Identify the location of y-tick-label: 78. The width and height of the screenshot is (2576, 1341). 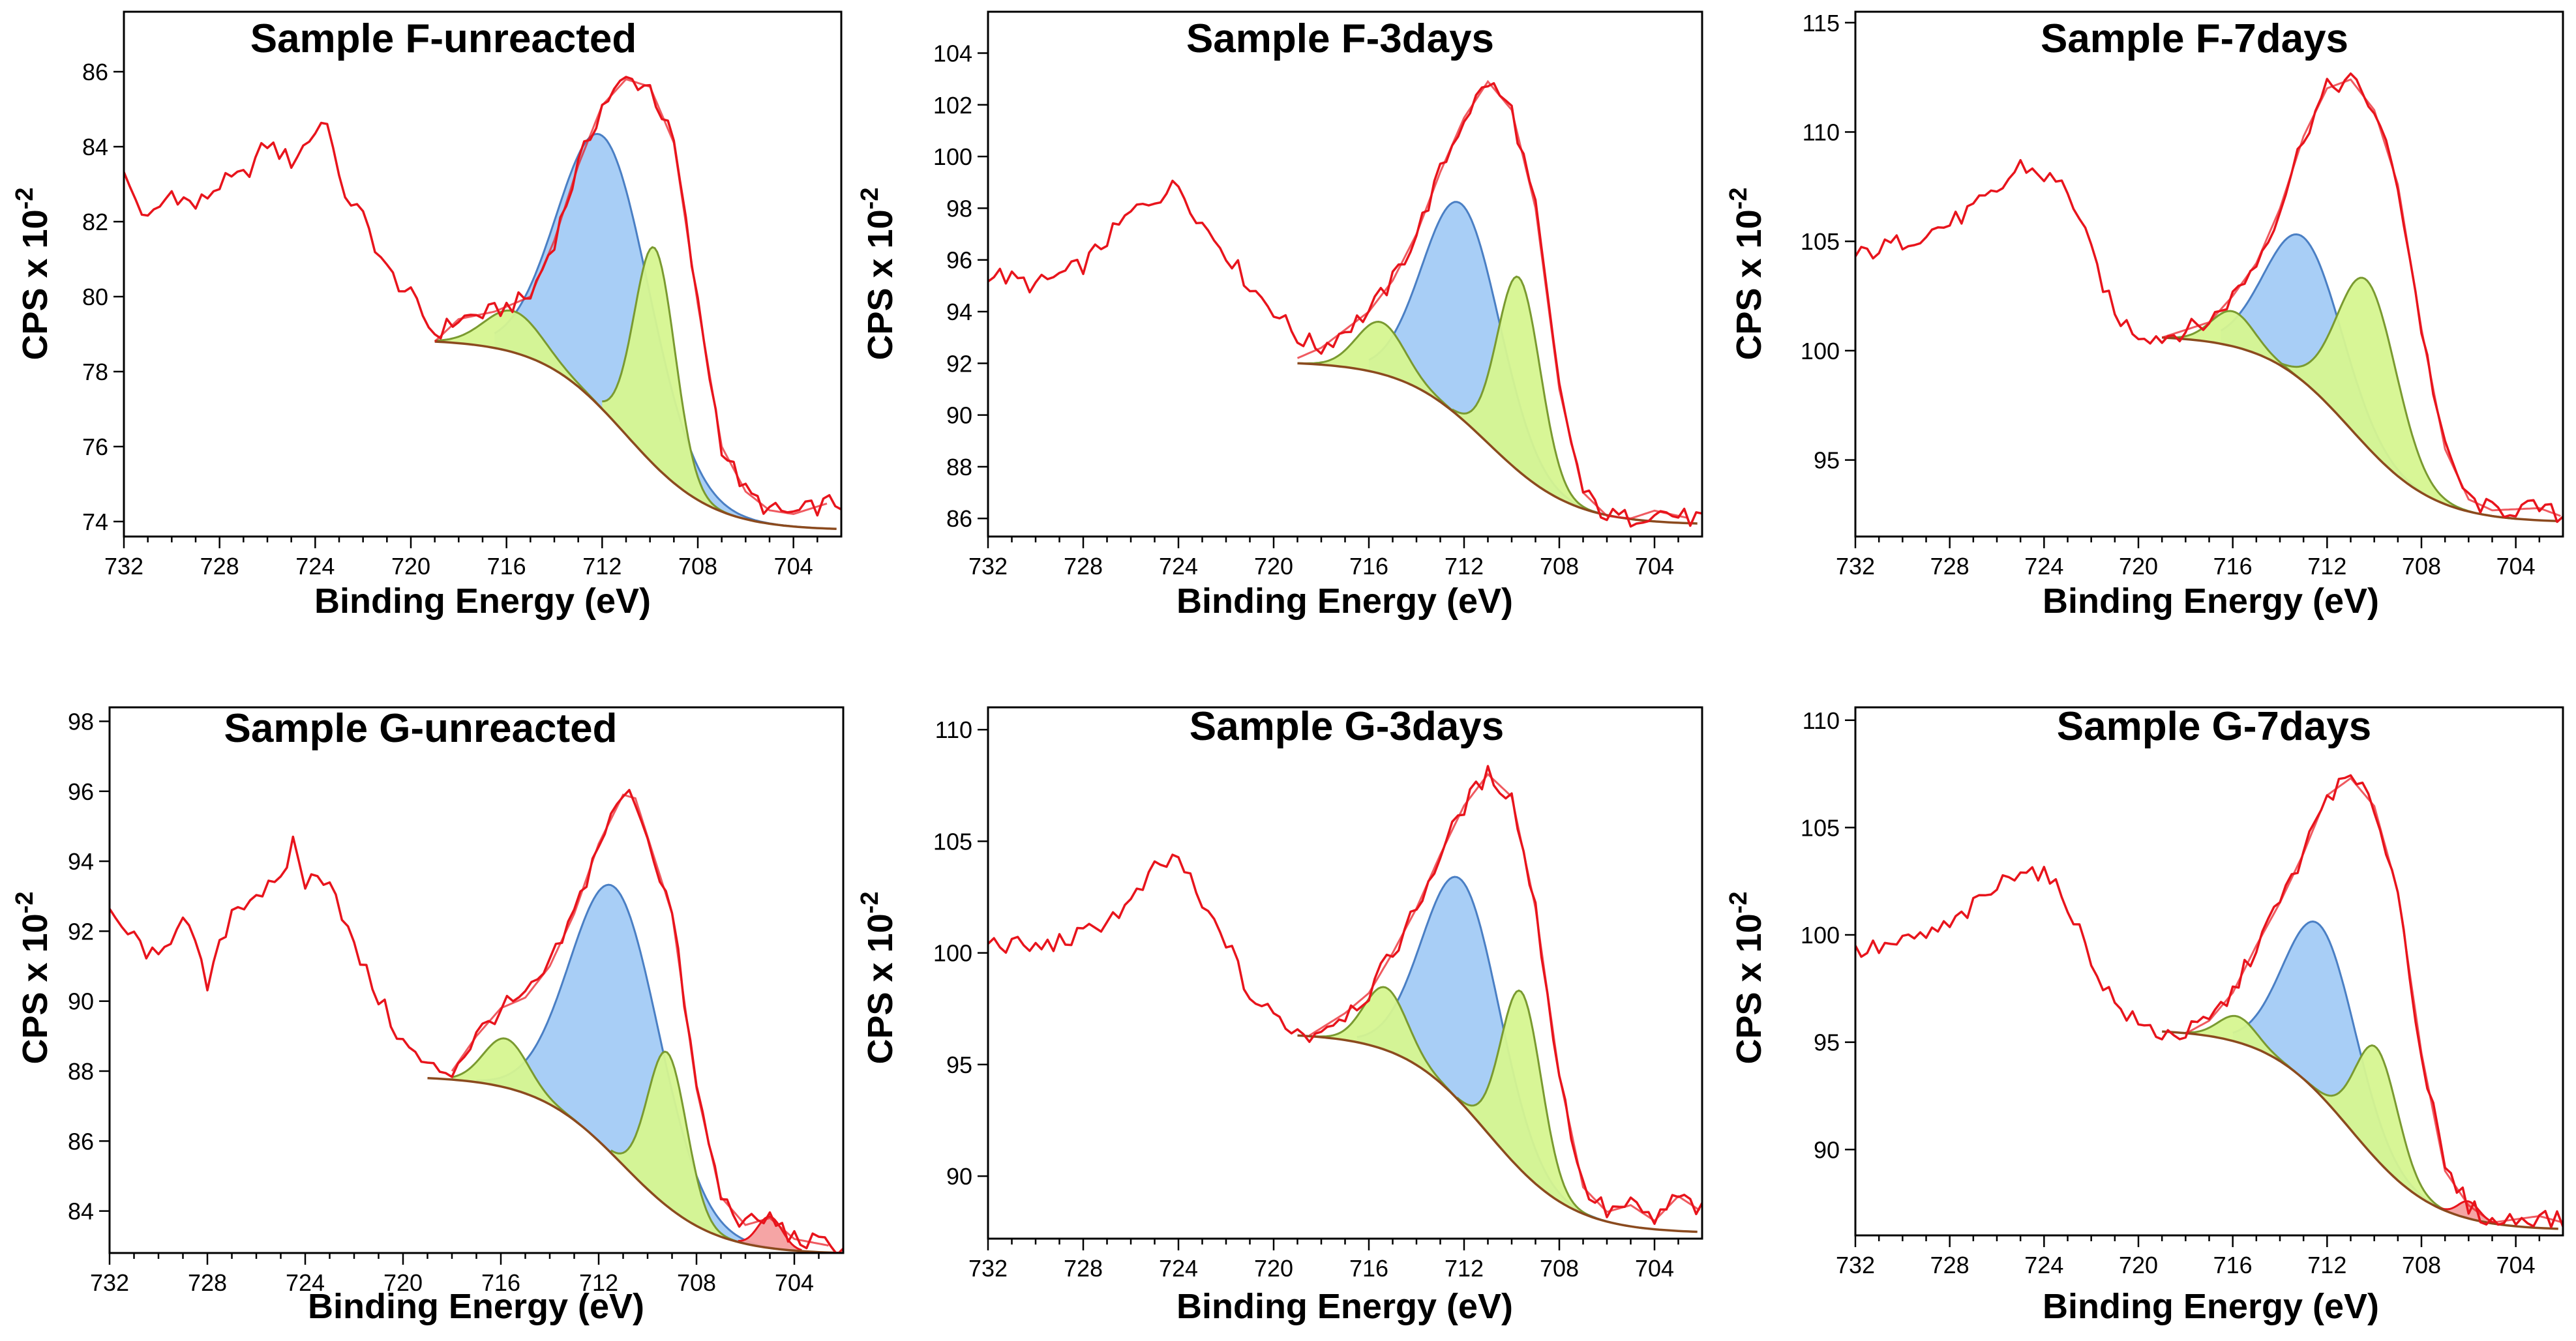
(95, 372).